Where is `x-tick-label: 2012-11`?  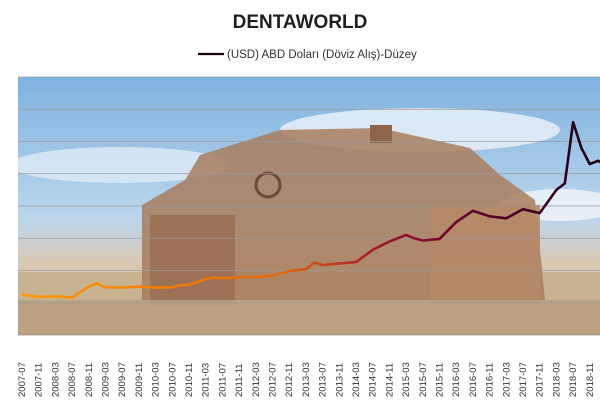
x-tick-label: 2012-11 is located at coordinates (289, 380).